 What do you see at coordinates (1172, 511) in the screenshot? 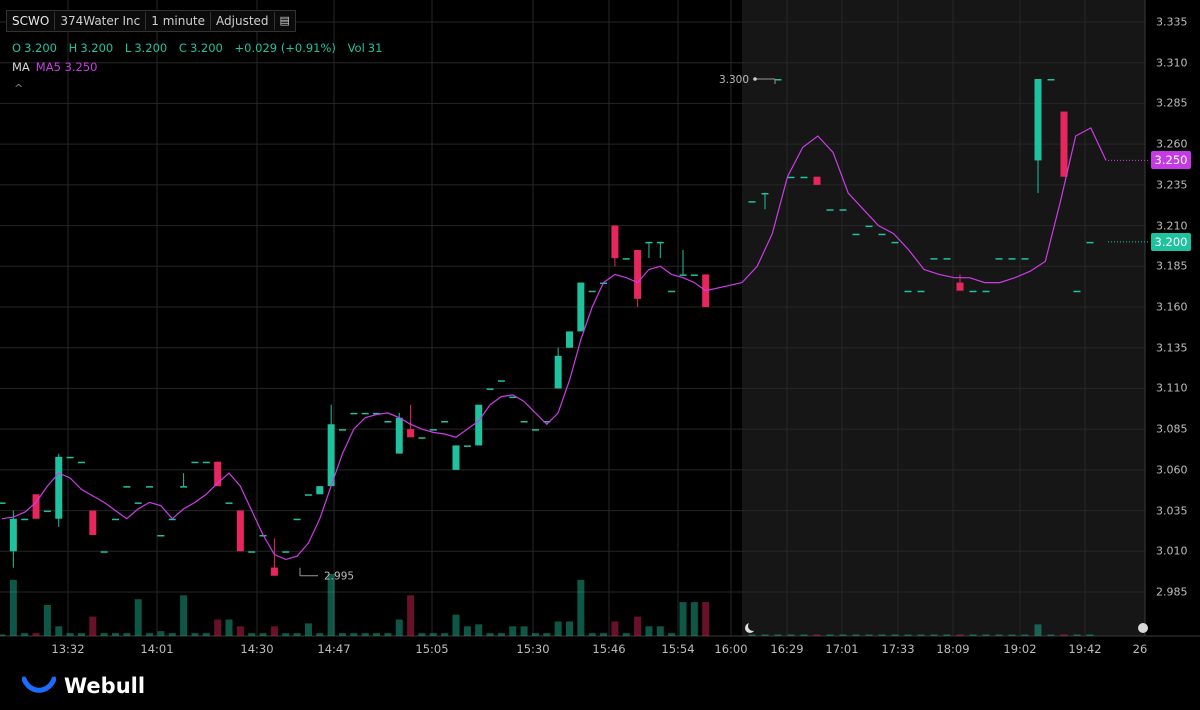
I see `price-tick-label: 3.035` at bounding box center [1172, 511].